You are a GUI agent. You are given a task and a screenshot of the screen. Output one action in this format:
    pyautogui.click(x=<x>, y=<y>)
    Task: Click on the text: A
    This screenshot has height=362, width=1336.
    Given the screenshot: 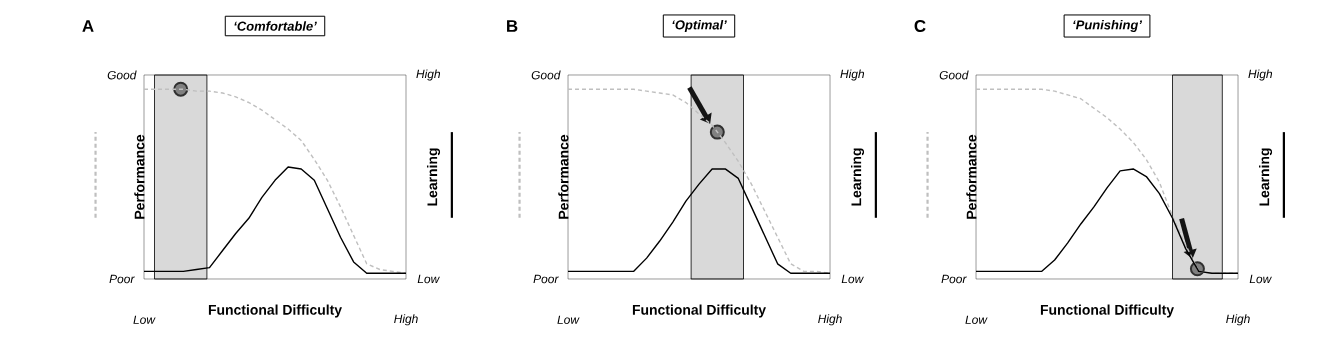 What is the action you would take?
    pyautogui.click(x=88, y=26)
    